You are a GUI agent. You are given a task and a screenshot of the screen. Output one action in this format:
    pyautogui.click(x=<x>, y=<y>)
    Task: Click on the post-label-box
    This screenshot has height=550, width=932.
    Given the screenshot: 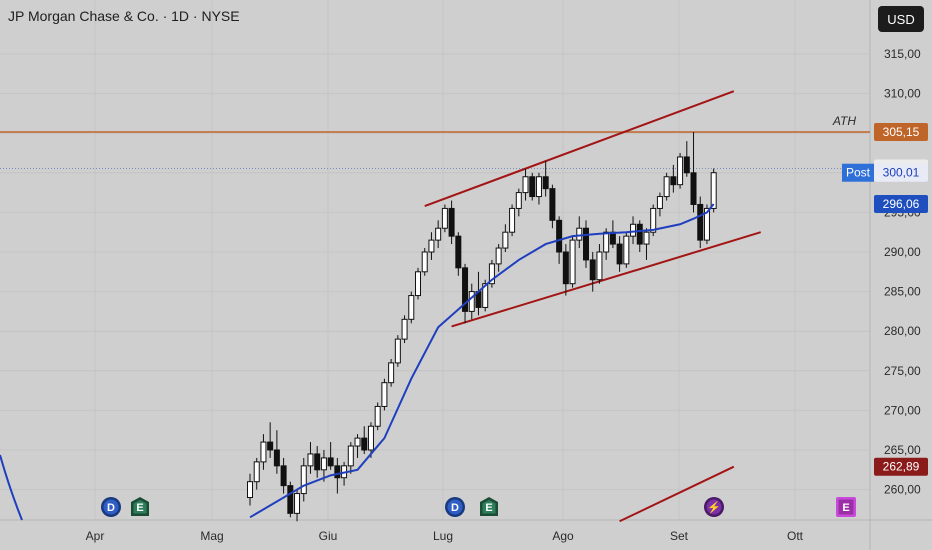 What is the action you would take?
    pyautogui.click(x=858, y=172)
    